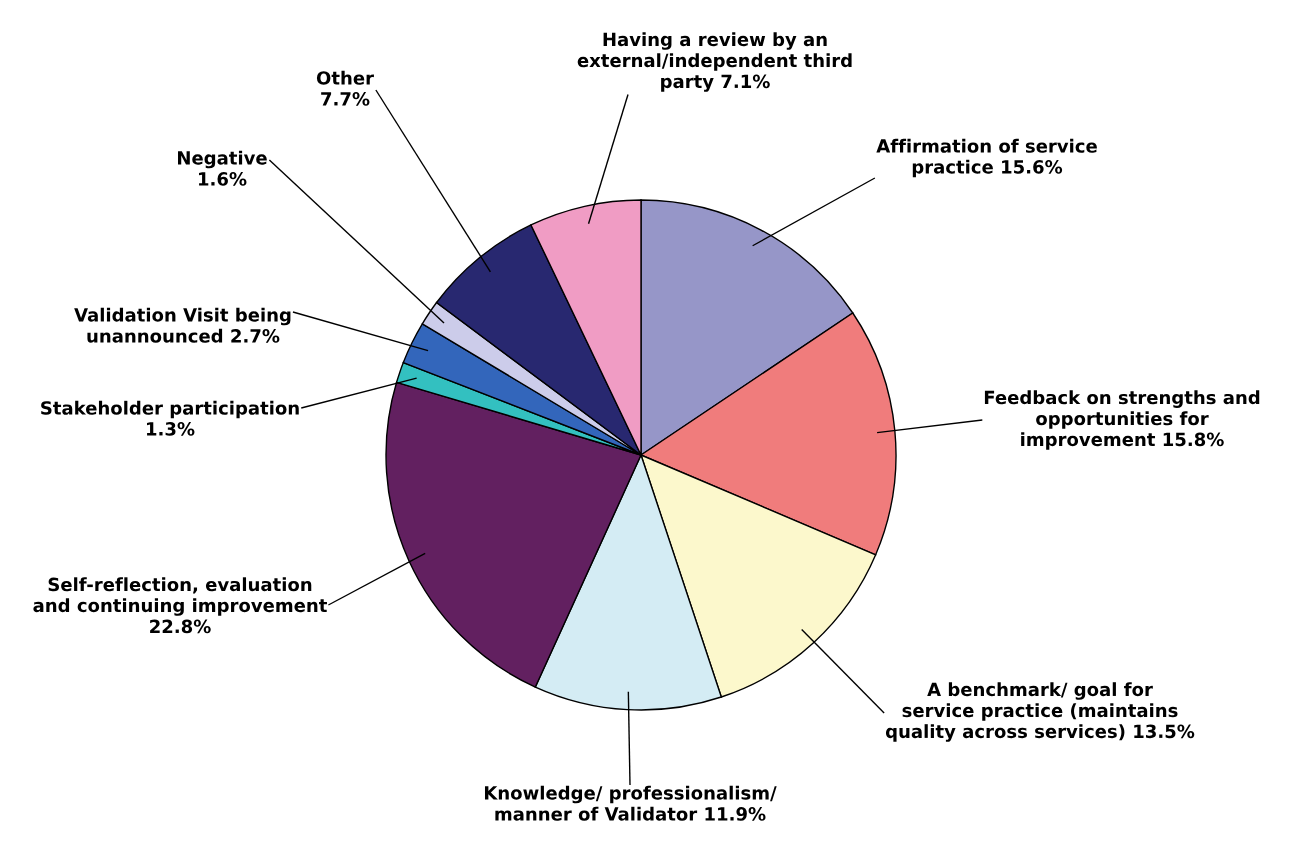 The image size is (1297, 848). What do you see at coordinates (714, 62) in the screenshot?
I see `slice-label: Having a review by an external/independent third party 7.1%` at bounding box center [714, 62].